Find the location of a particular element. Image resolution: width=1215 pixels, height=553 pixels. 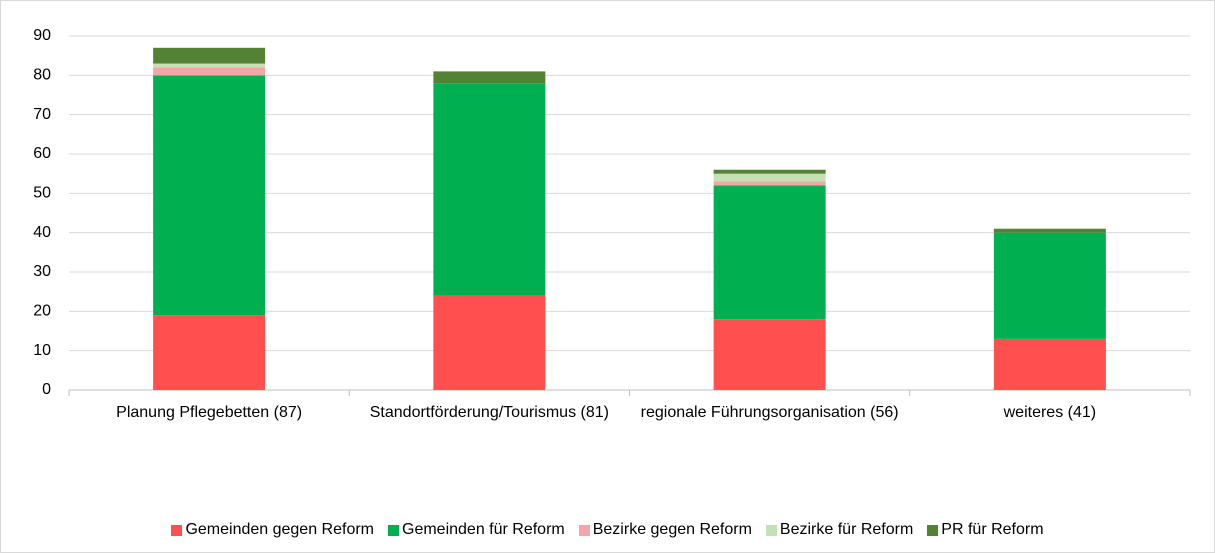

legend-item: Gemeinden gegen Reform is located at coordinates (272, 530).